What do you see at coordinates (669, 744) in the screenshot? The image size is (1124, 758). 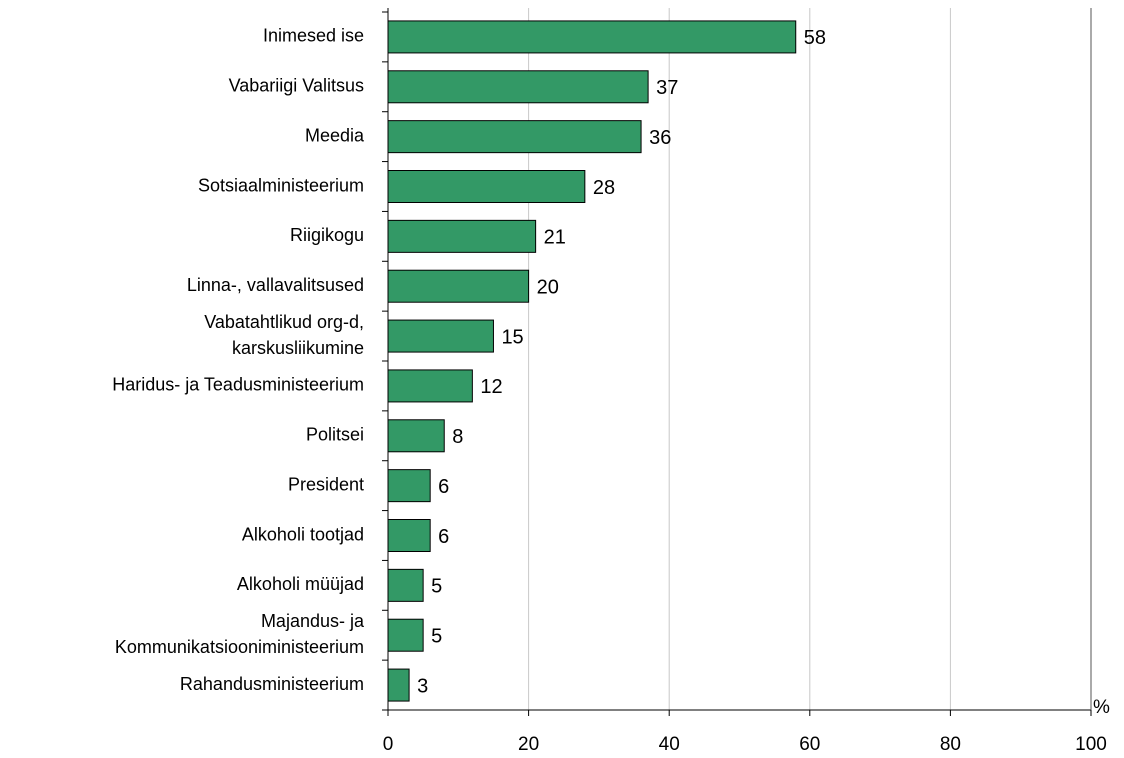 I see `x-tick-label: 40` at bounding box center [669, 744].